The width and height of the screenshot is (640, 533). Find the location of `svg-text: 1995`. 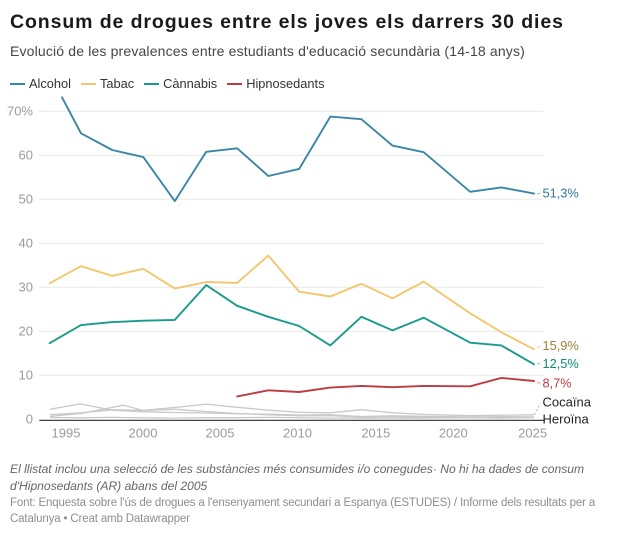

svg-text: 1995 is located at coordinates (66, 433).